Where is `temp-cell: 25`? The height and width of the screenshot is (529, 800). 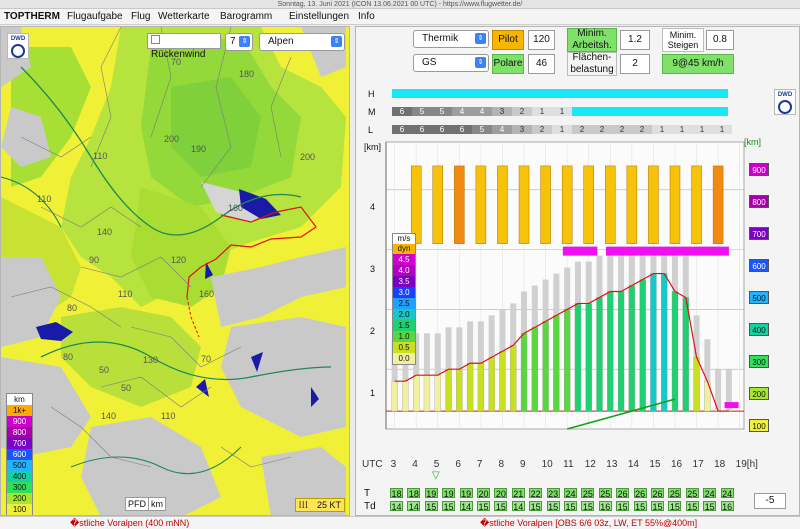
temp-cell: 25 is located at coordinates (605, 493).